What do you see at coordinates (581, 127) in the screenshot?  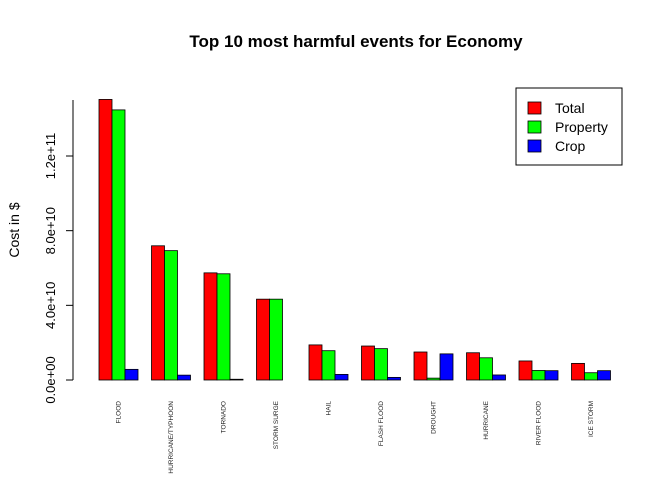 I see `legend-label: Property` at bounding box center [581, 127].